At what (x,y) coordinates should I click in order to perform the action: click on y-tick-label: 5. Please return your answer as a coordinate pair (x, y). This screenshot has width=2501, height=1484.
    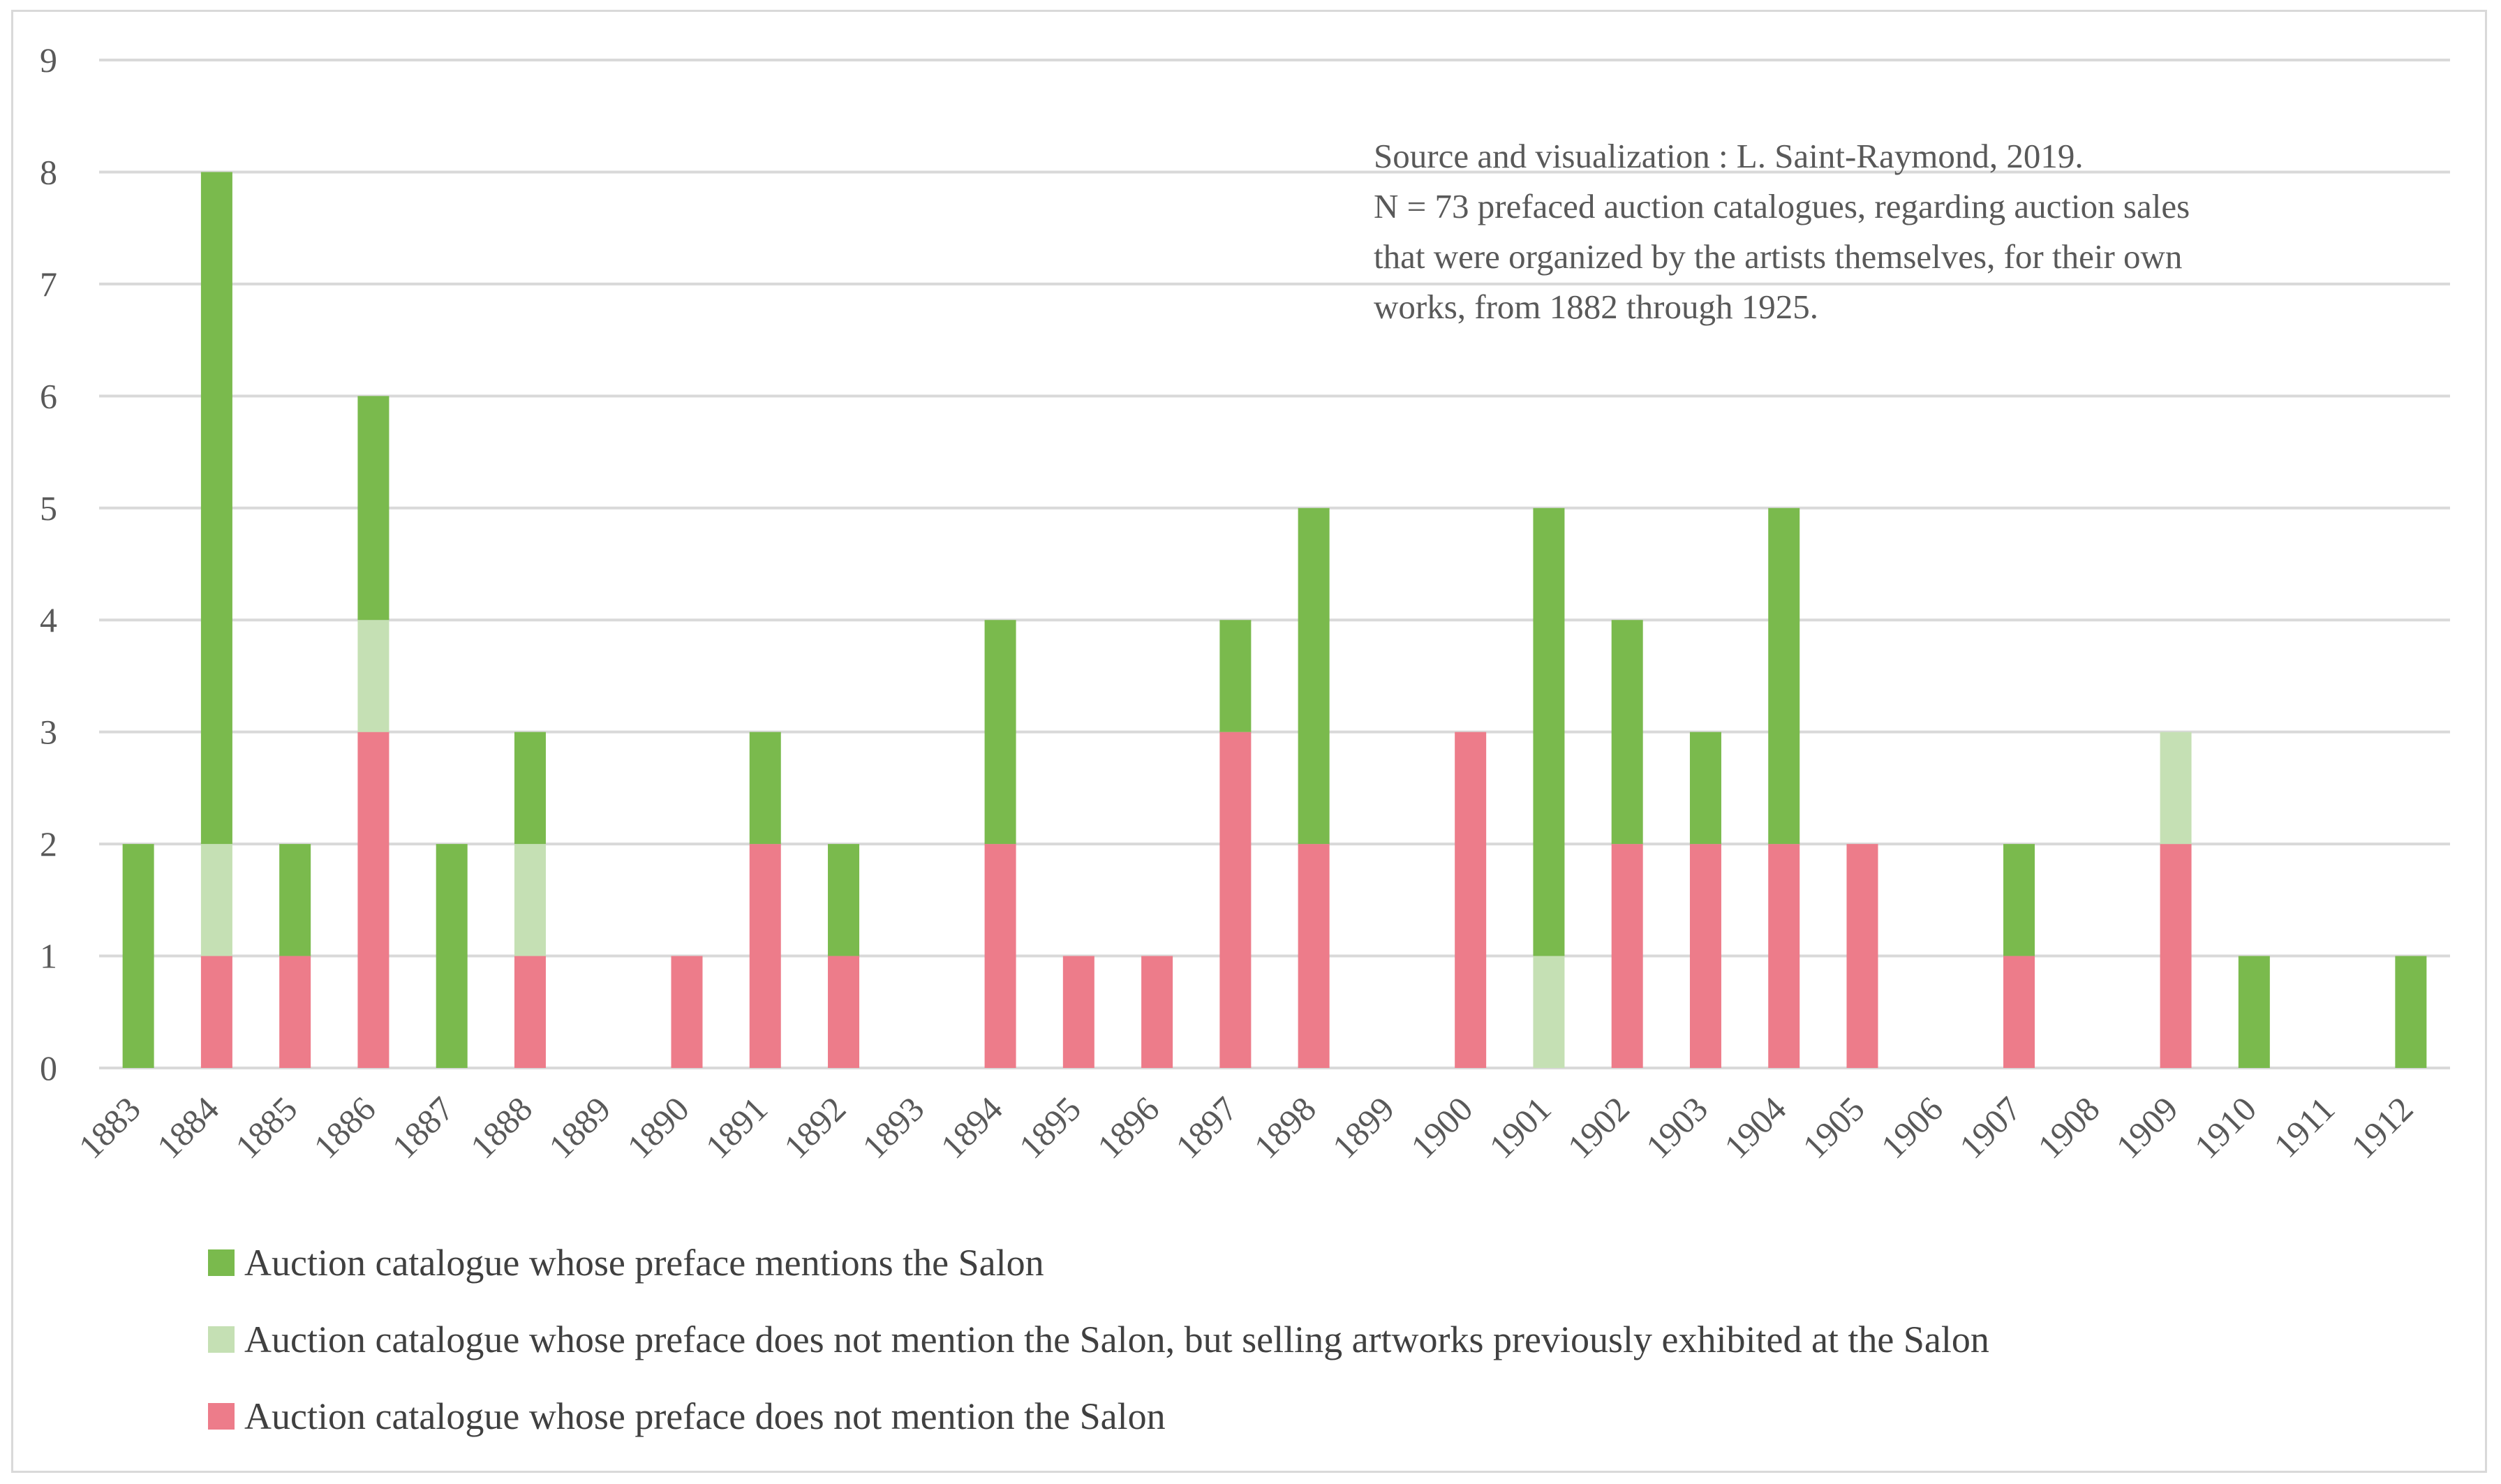
    Looking at the image, I should click on (49, 508).